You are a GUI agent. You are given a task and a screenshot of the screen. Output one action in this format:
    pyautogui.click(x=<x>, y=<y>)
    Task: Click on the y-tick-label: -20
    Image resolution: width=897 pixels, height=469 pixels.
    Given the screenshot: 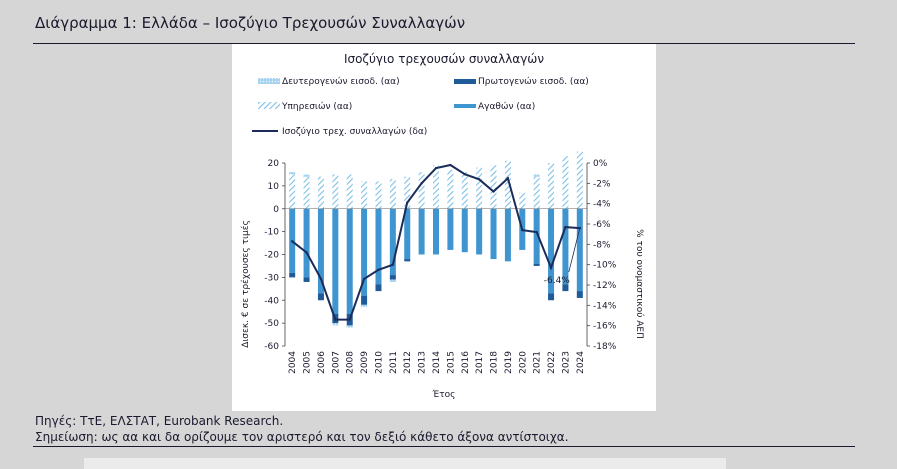 What is the action you would take?
    pyautogui.click(x=271, y=256)
    